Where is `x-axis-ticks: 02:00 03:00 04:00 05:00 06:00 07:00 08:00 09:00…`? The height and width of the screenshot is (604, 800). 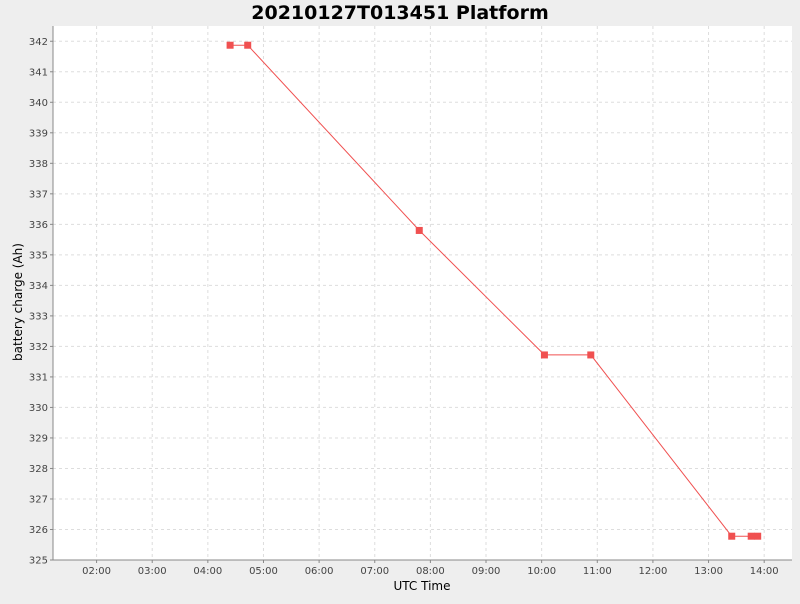 x-axis-ticks: 02:00 03:00 04:00 05:00 06:00 07:00 08:00 09:00… is located at coordinates (430, 568).